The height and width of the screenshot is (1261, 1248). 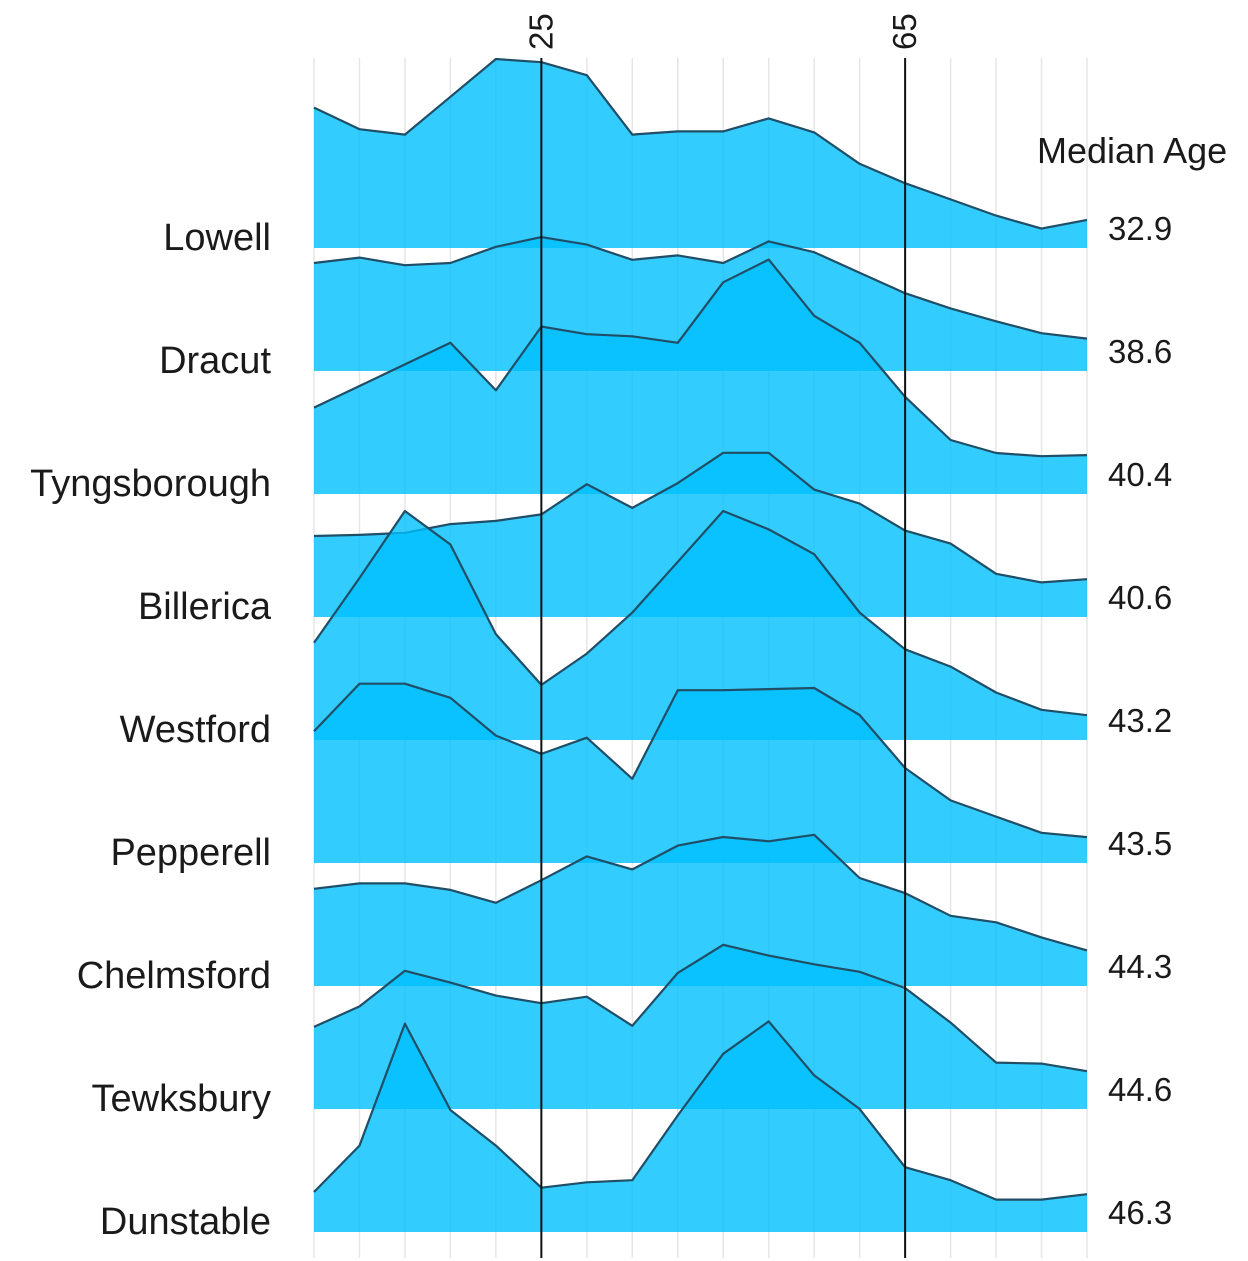 I want to click on ridge-lowell: Lowell 32.9, so click(x=667, y=158).